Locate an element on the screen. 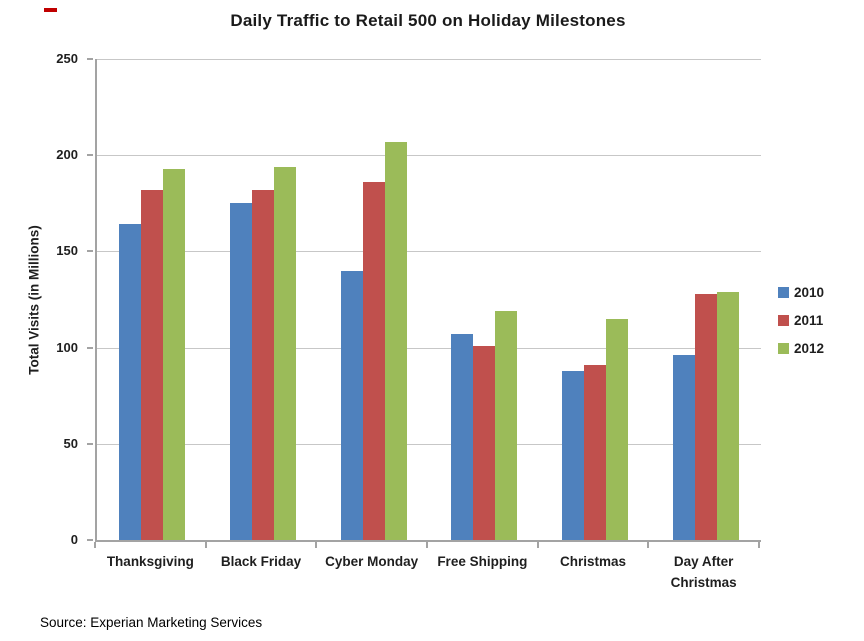 Image resolution: width=864 pixels, height=641 pixels. x-category-label-thanksgiving: Thanksgiving is located at coordinates (150, 561).